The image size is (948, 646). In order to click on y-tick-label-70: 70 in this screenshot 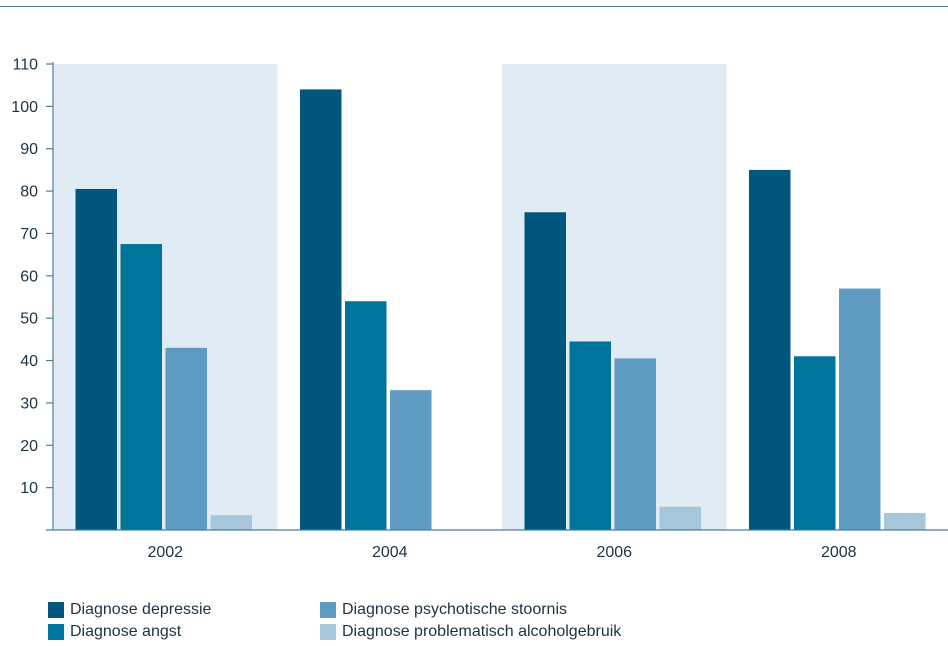, I will do `click(29, 234)`.